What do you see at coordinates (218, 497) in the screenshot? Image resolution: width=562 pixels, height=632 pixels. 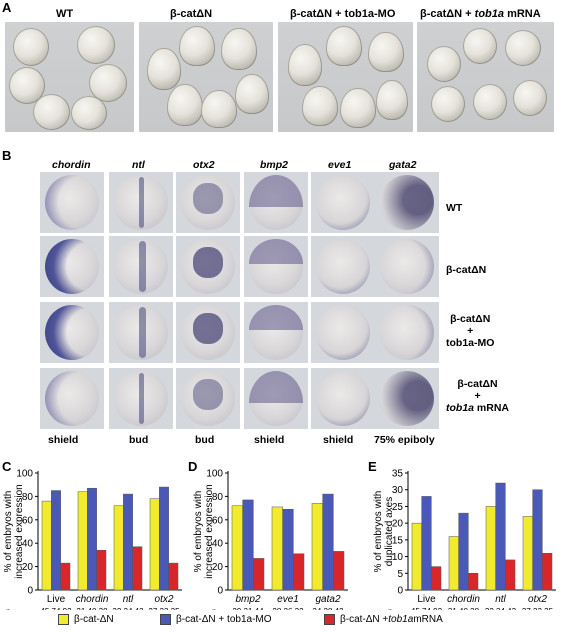 I see `y-tick-label: 80` at bounding box center [218, 497].